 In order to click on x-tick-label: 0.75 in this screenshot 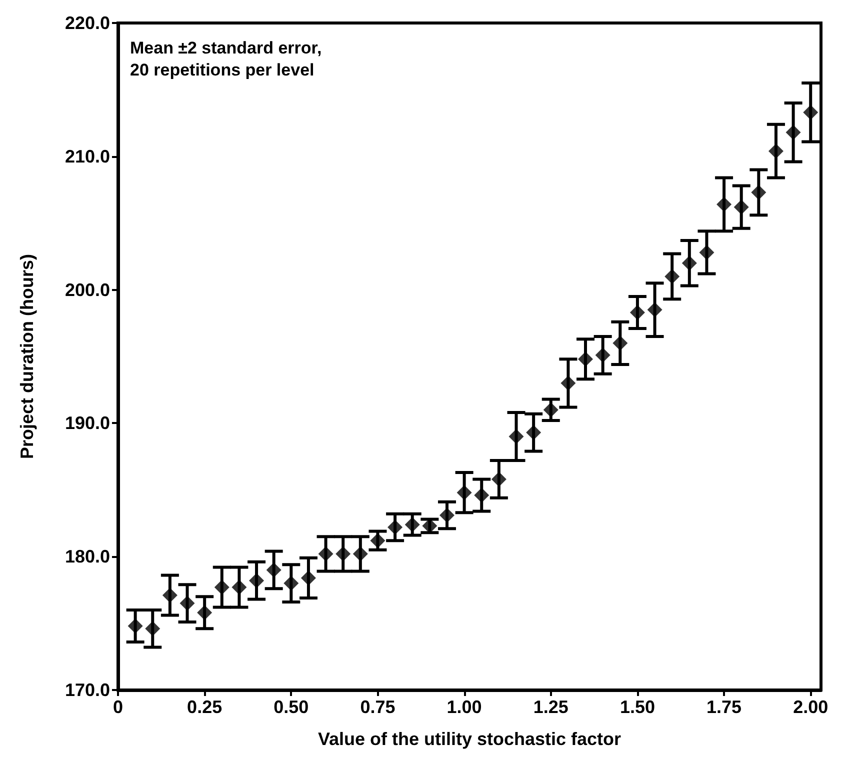, I will do `click(378, 707)`.